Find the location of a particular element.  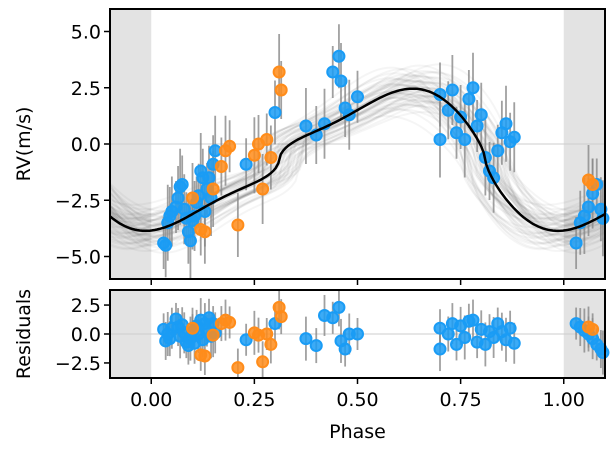

x-tick-label: 0.50 is located at coordinates (357, 400).